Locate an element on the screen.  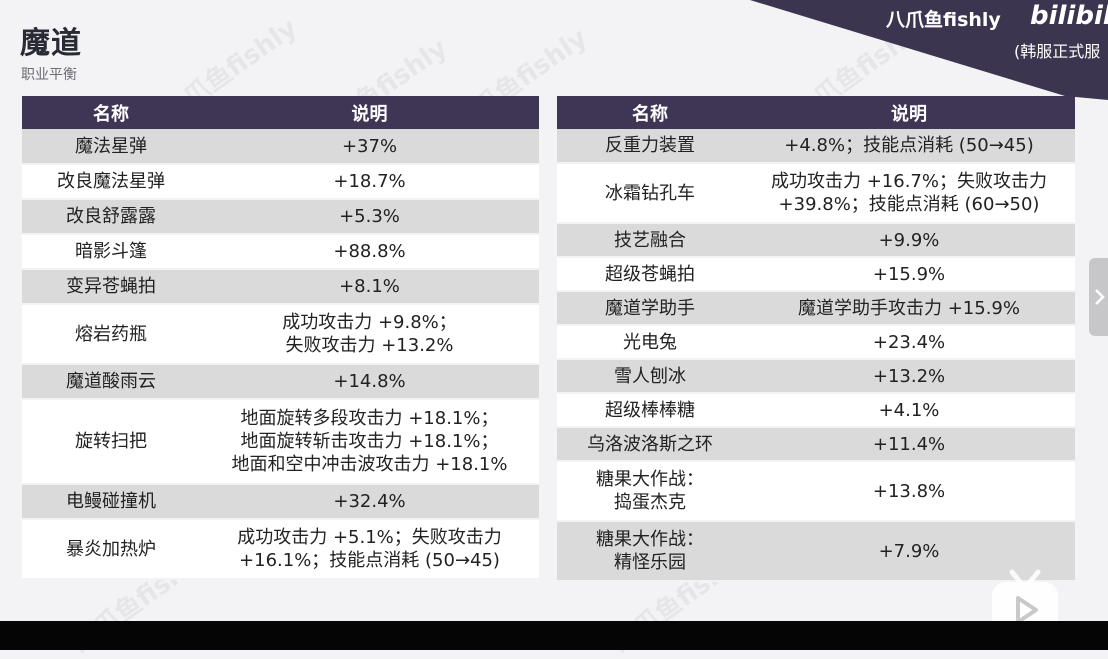
row-description-line: +88.8% is located at coordinates (369, 251).